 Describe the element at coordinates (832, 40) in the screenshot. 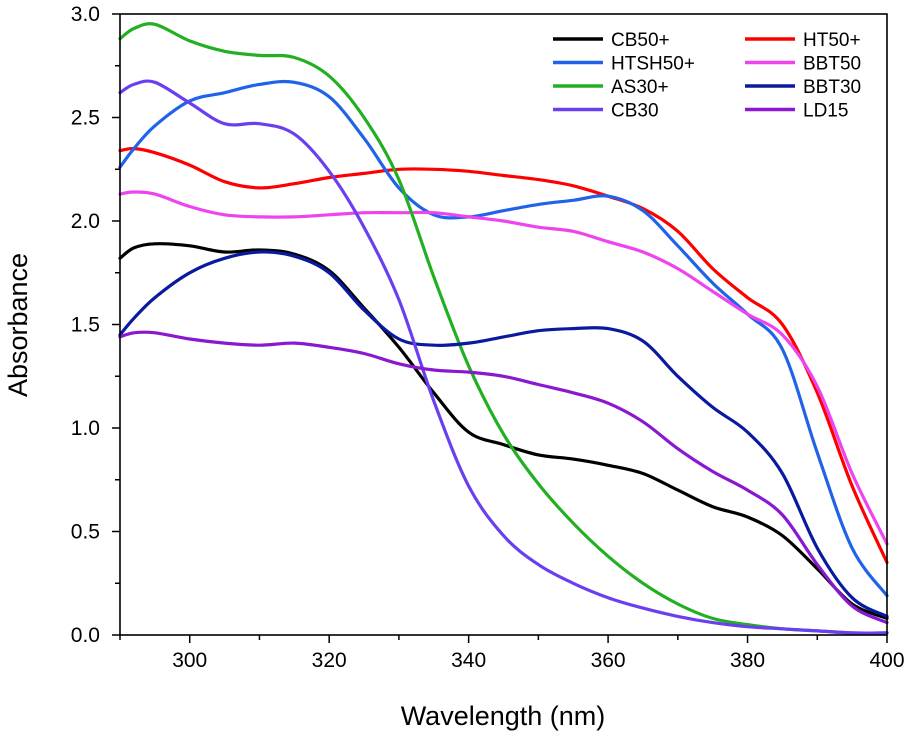

I see `legend-label: HT50+` at that location.